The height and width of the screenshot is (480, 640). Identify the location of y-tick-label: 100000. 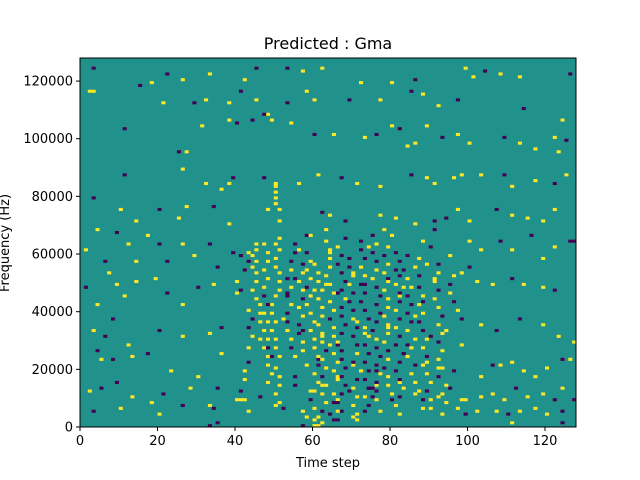
(48, 139).